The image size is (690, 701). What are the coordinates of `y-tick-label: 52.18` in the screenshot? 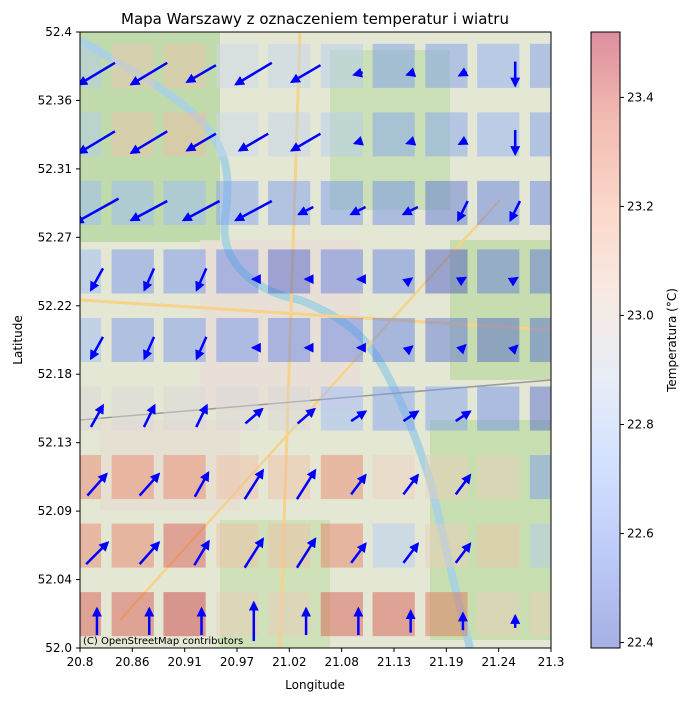 It's located at (55, 374).